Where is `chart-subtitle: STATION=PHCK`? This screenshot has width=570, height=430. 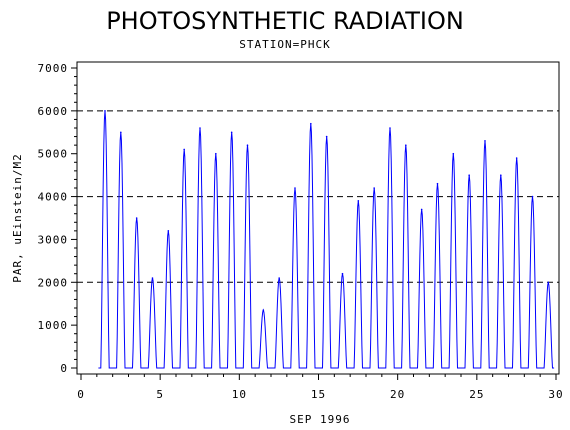
chart-subtitle: STATION=PHCK is located at coordinates (284, 44).